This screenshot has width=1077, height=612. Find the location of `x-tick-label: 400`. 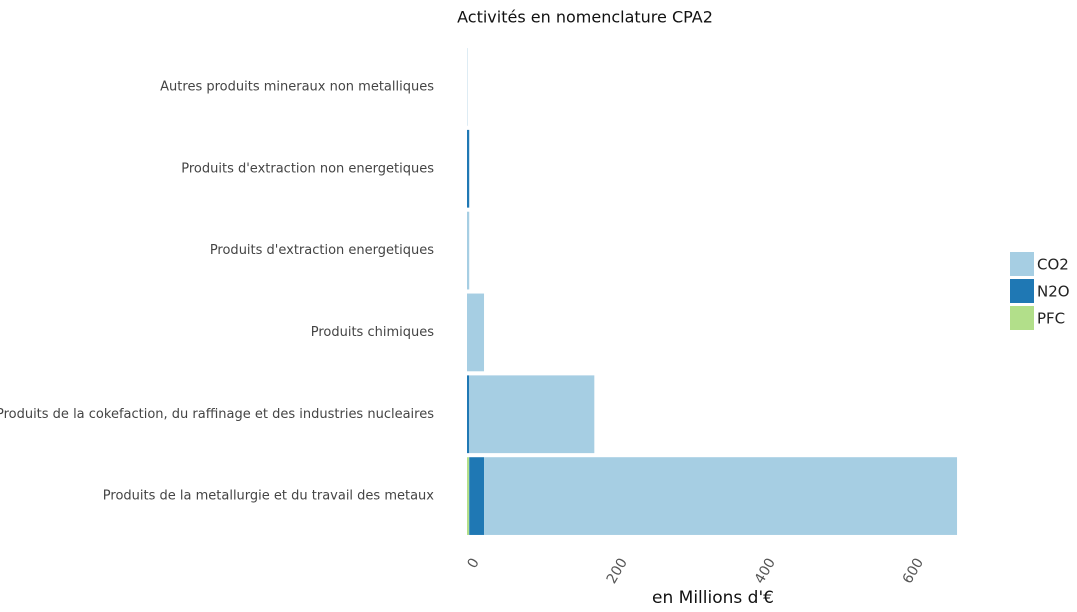

x-tick-label: 400 is located at coordinates (765, 570).